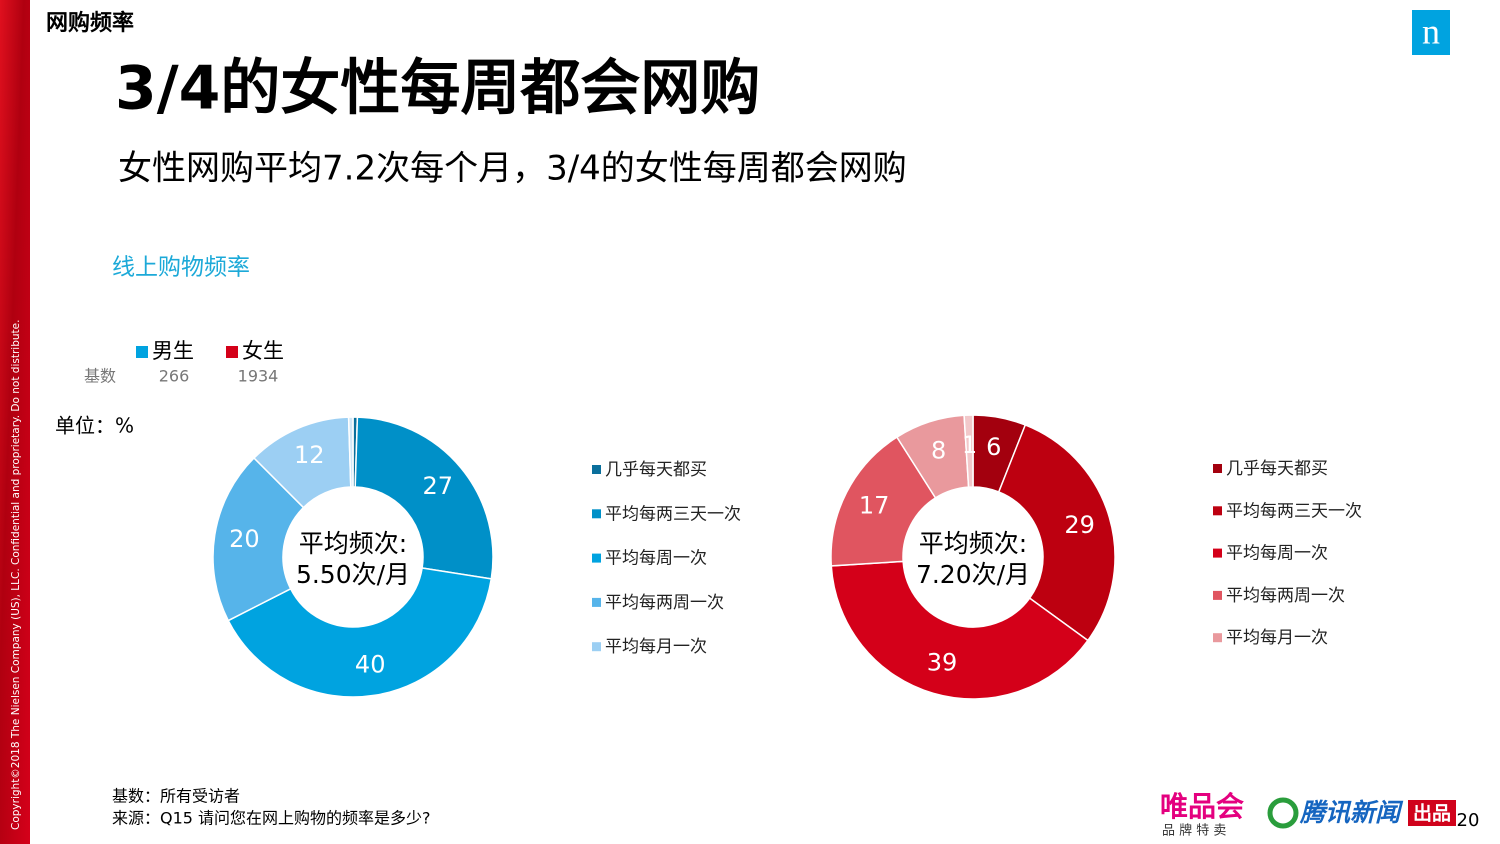 The height and width of the screenshot is (844, 1500). Describe the element at coordinates (942, 663) in the screenshot. I see `slice-label: 39` at that location.